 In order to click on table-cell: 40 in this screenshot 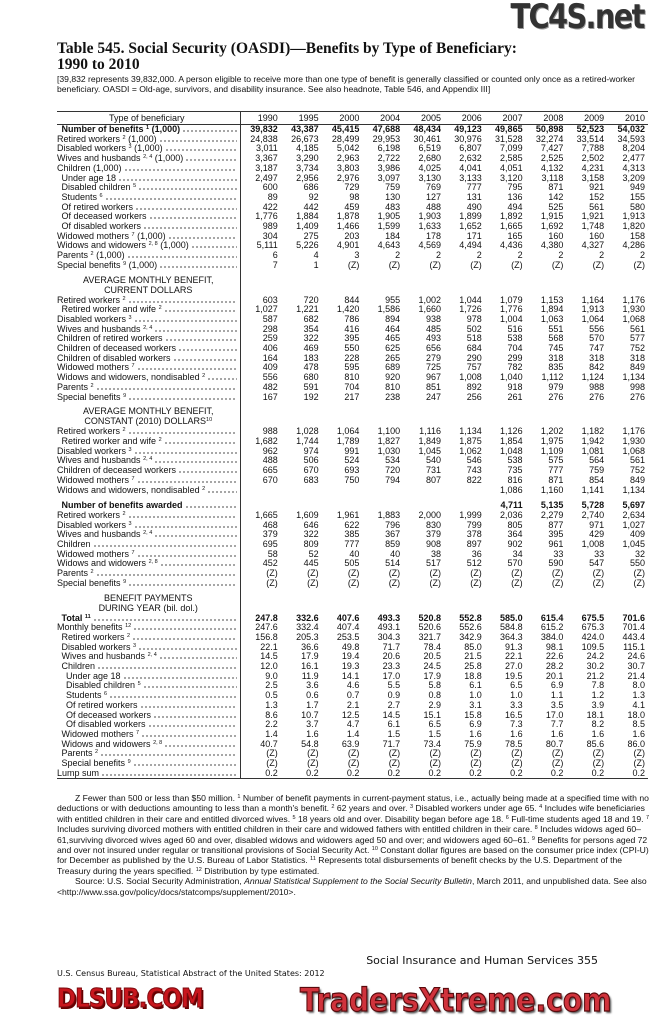, I will do `click(354, 553)`.